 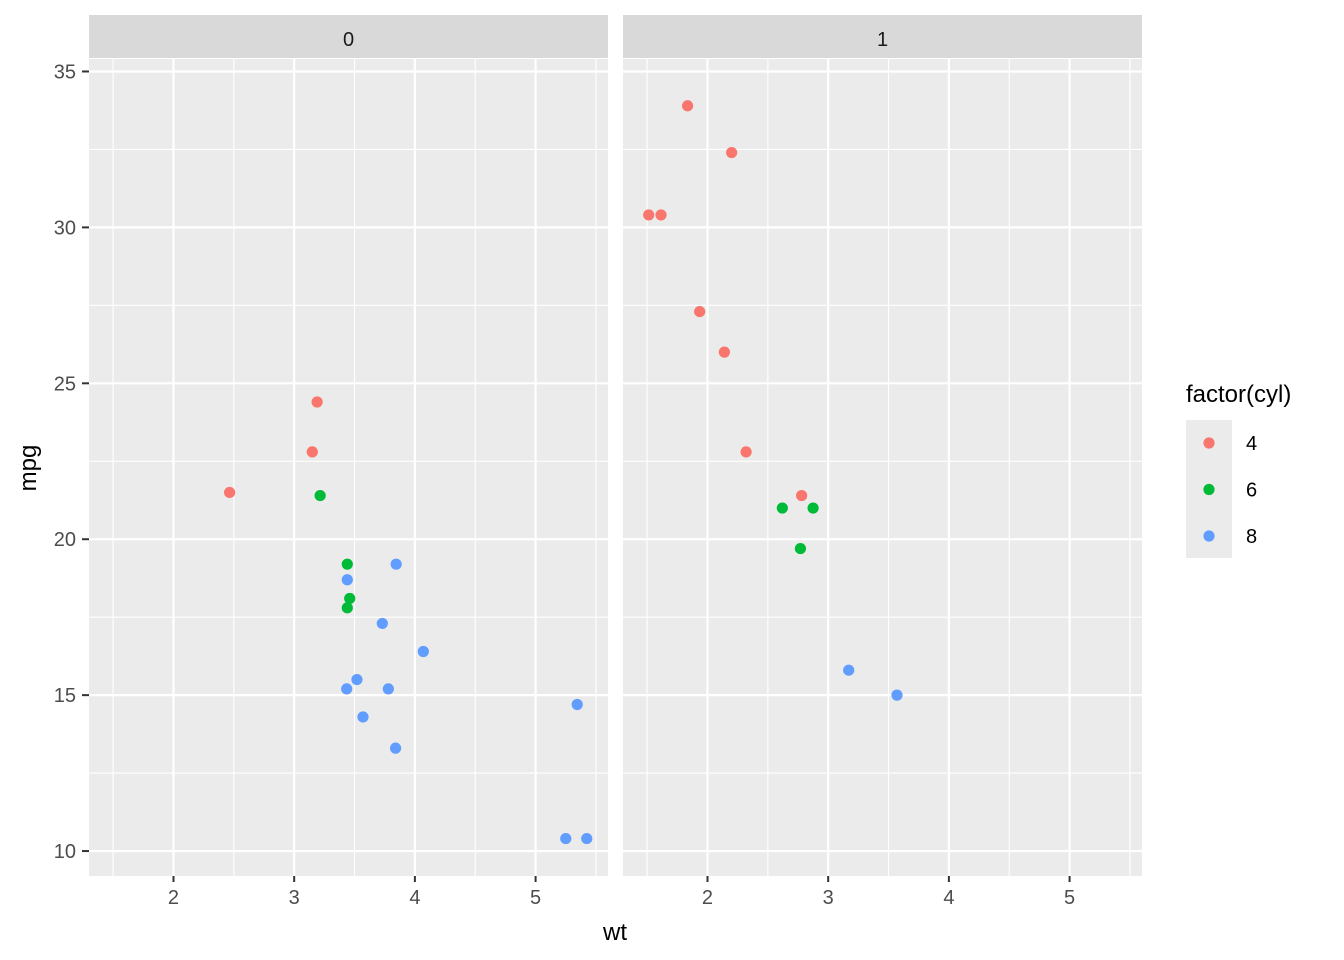 What do you see at coordinates (65, 72) in the screenshot?
I see `y-tick-label: 35` at bounding box center [65, 72].